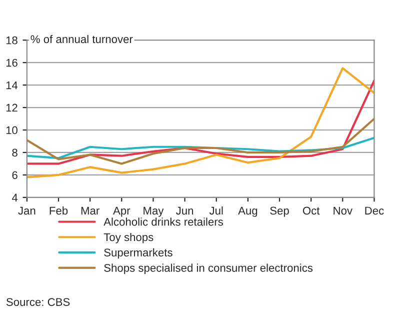 Image resolution: width=396 pixels, height=321 pixels. What do you see at coordinates (216, 210) in the screenshot?
I see `x-tick-label: Jul` at bounding box center [216, 210].